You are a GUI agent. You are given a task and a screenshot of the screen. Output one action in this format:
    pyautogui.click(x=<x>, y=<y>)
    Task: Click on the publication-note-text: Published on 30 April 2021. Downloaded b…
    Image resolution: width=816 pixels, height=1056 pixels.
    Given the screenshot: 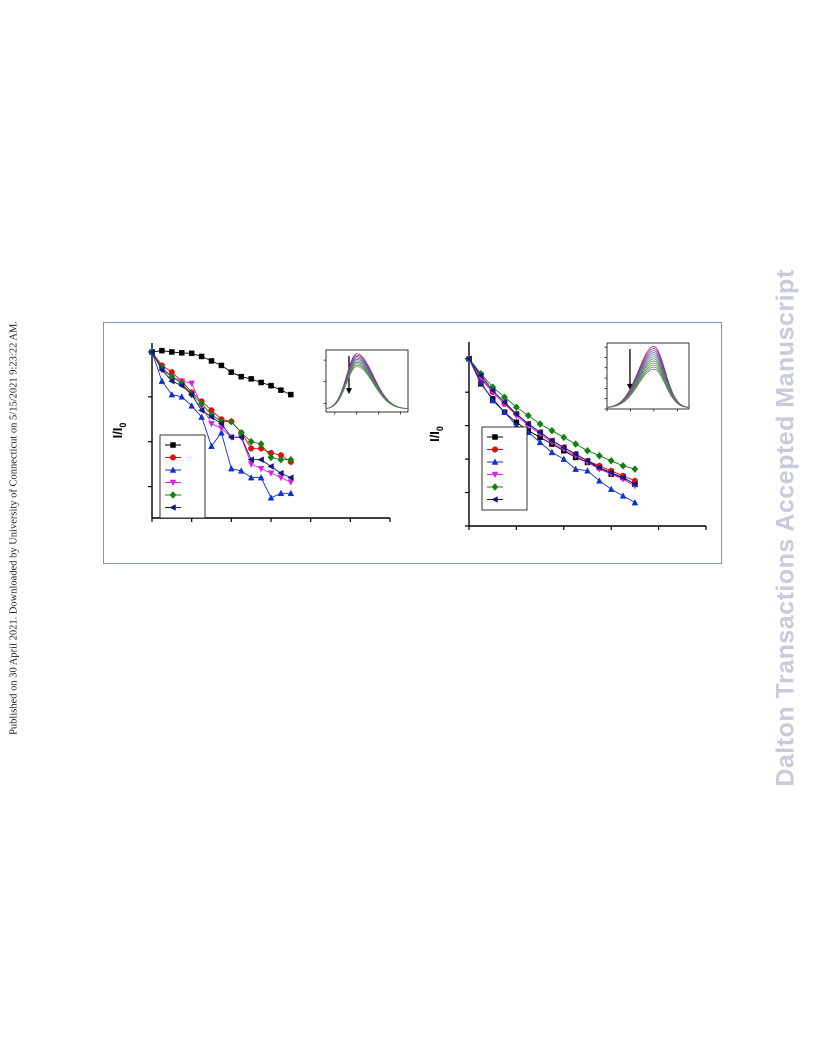 What is the action you would take?
    pyautogui.click(x=14, y=528)
    